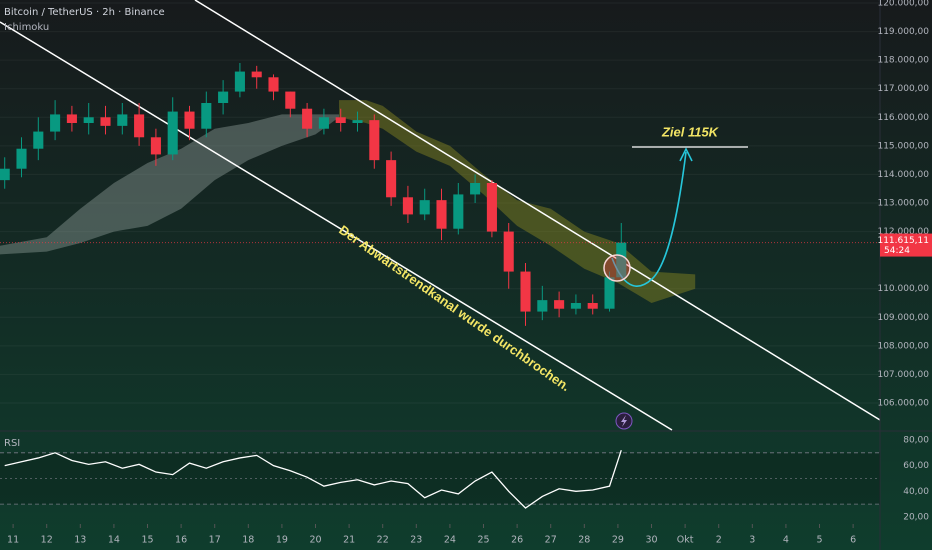 Image resolution: width=932 pixels, height=550 pixels. What do you see at coordinates (903, 118) in the screenshot?
I see `y-tick-label: 116.000,00` at bounding box center [903, 118].